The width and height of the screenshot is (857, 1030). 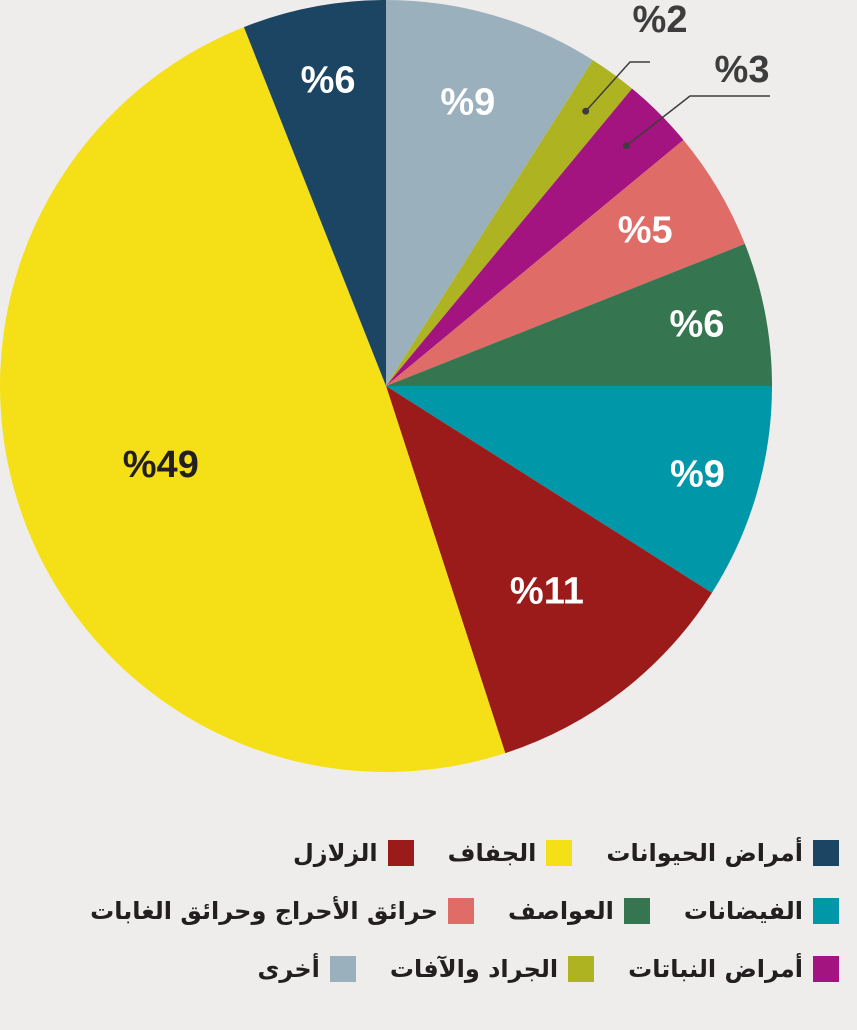 What do you see at coordinates (697, 121) in the screenshot?
I see `callout-line-plant-diseases` at bounding box center [697, 121].